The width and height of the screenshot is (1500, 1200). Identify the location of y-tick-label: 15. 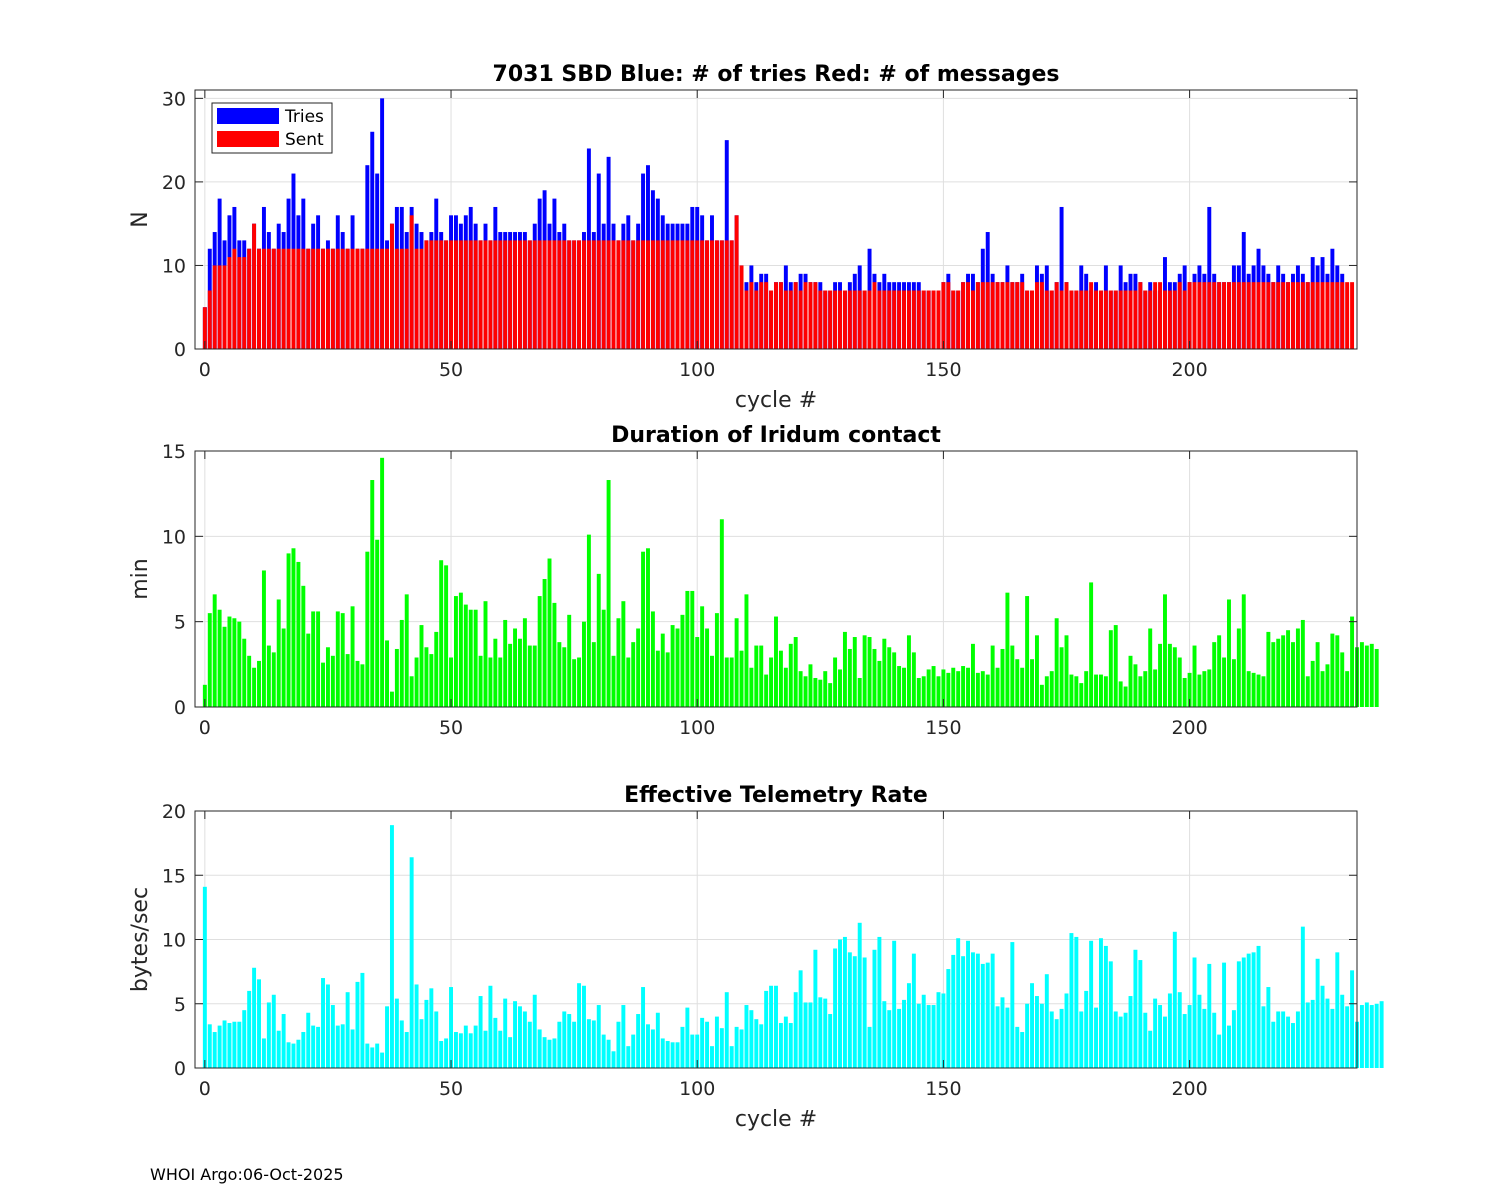
(174, 452).